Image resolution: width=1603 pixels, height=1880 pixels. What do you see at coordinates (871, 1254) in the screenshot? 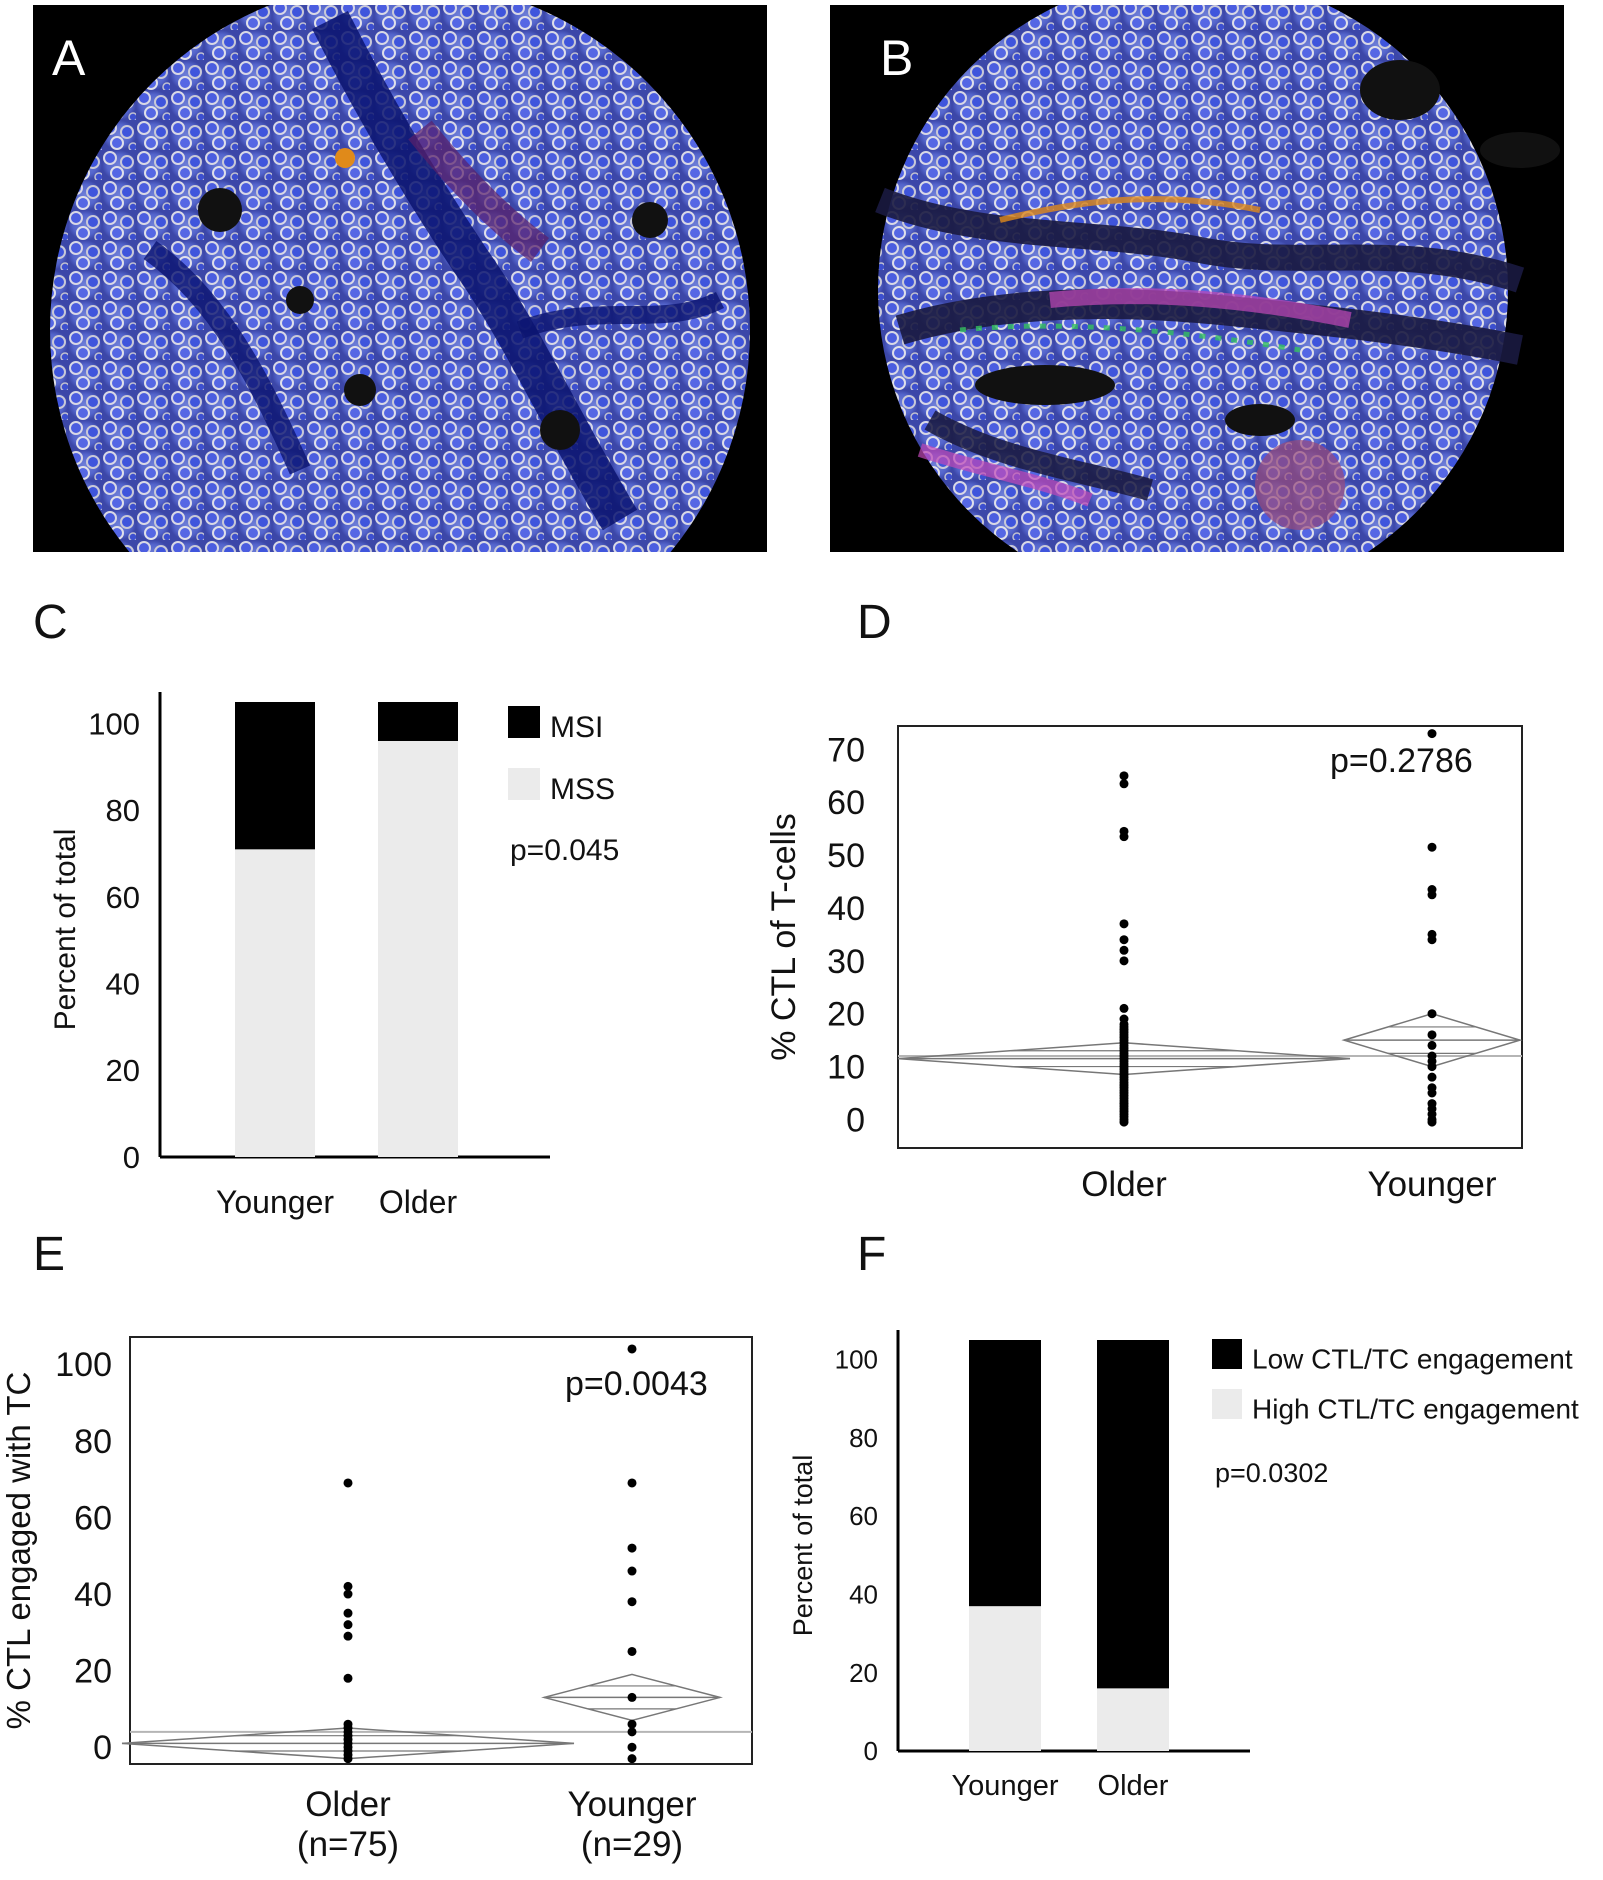
I see `panel-label-f: F` at bounding box center [871, 1254].